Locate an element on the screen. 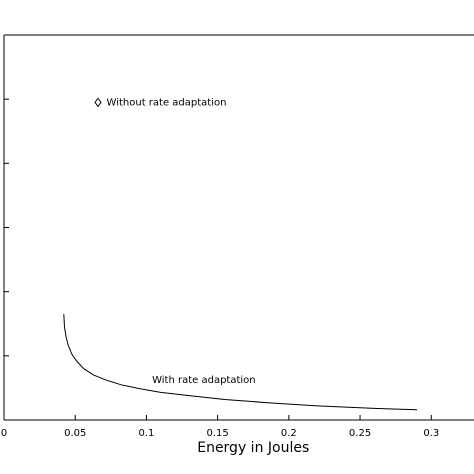 The height and width of the screenshot is (474, 474). x-axis-ticks: 0 0.05 0.1 0.15 0.2 0.25 0.3 is located at coordinates (220, 427).